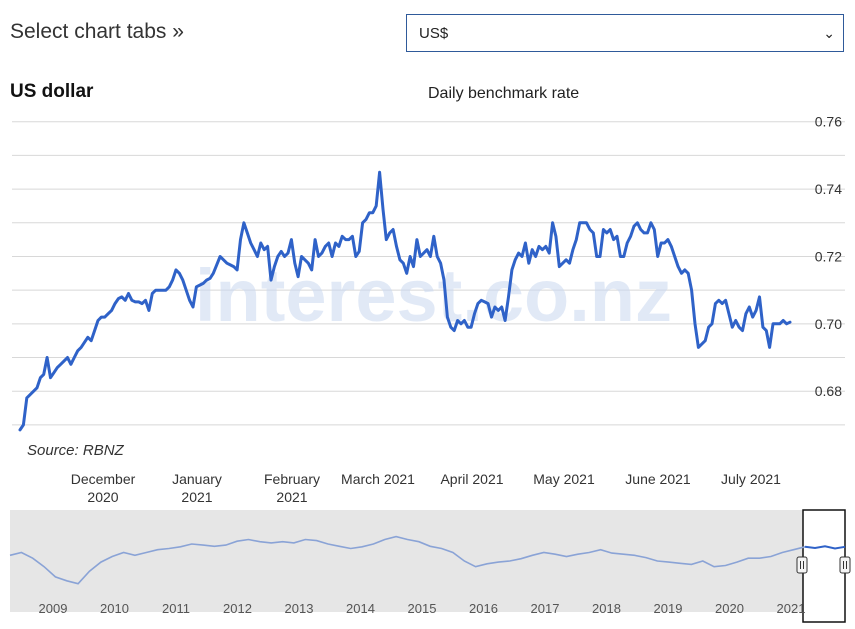  Describe the element at coordinates (114, 608) in the screenshot. I see `navigator-year-label: 2010` at that location.